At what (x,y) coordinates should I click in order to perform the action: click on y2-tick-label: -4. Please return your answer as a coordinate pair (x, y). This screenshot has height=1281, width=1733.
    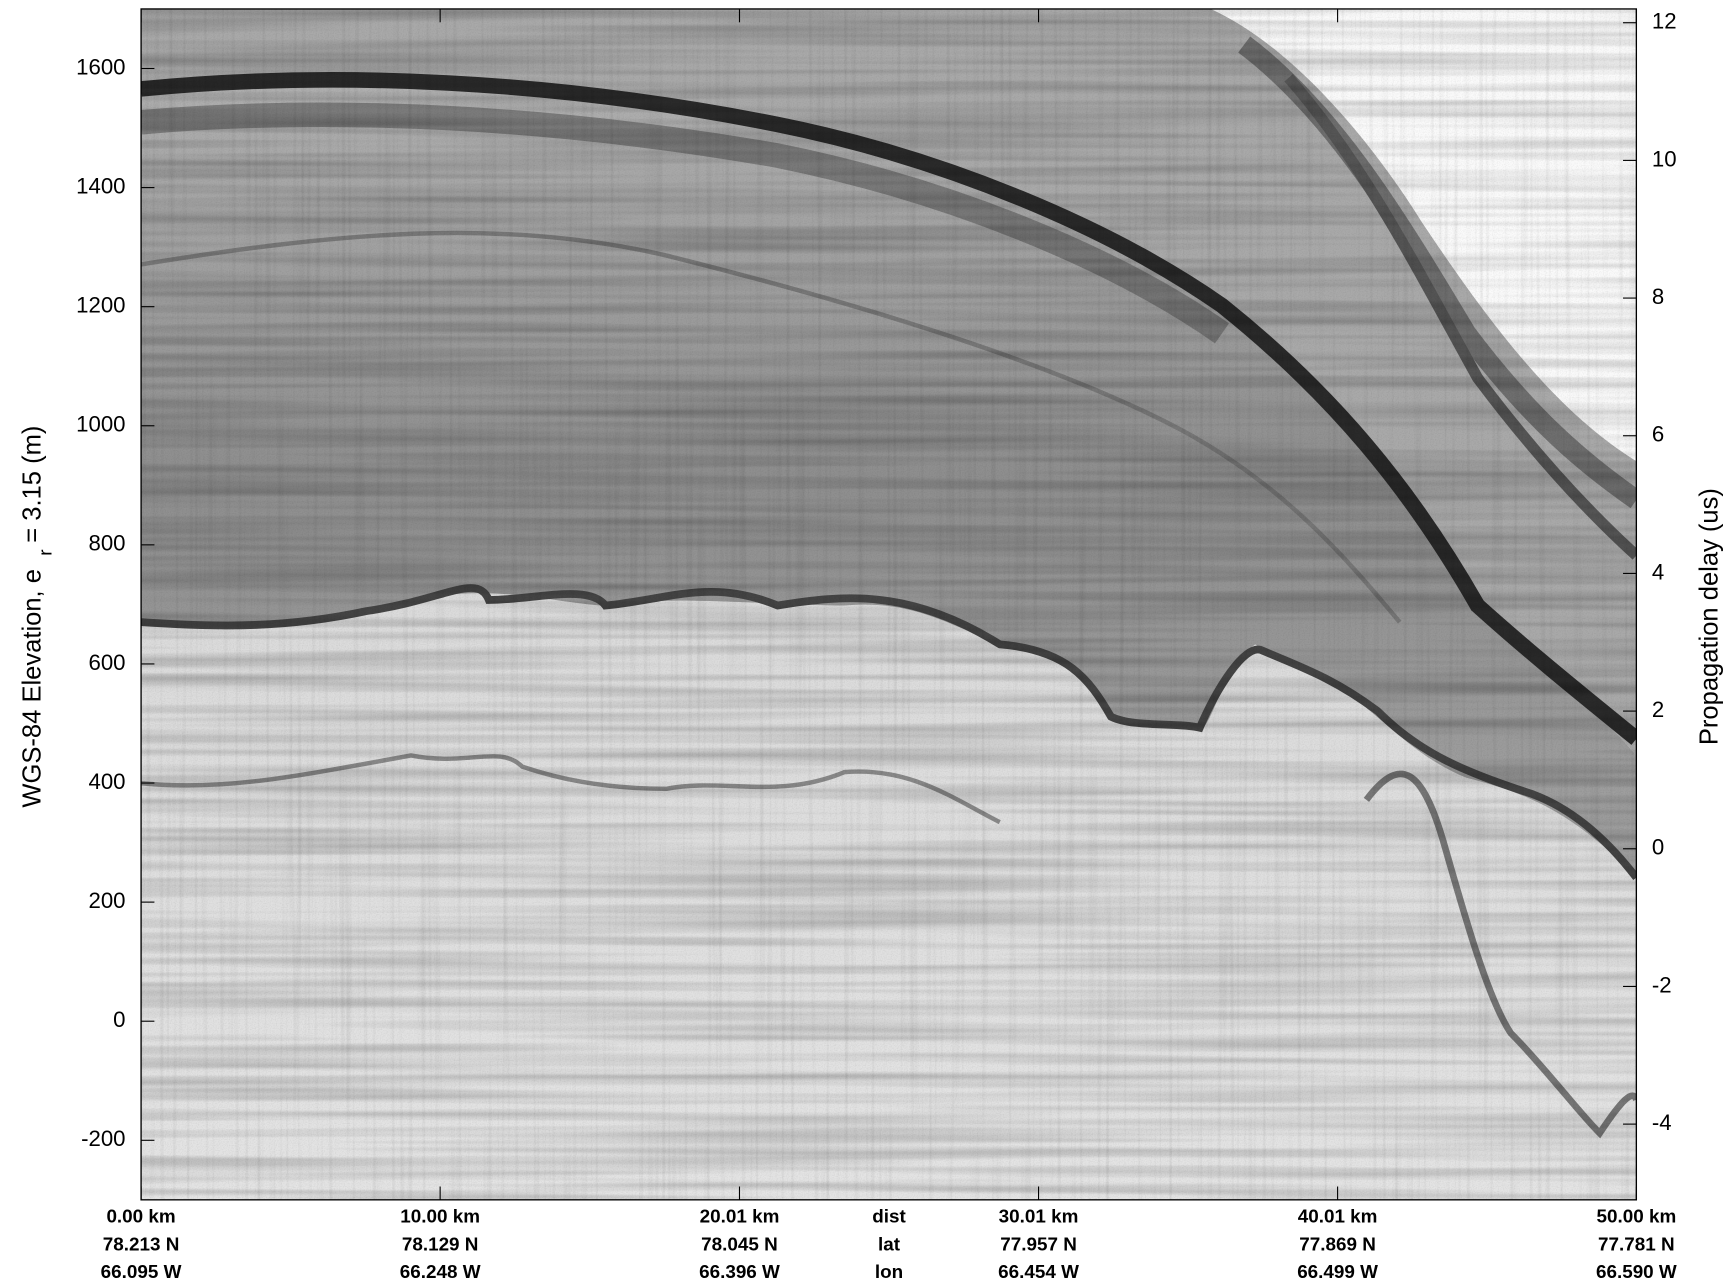
    Looking at the image, I should click on (1662, 1122).